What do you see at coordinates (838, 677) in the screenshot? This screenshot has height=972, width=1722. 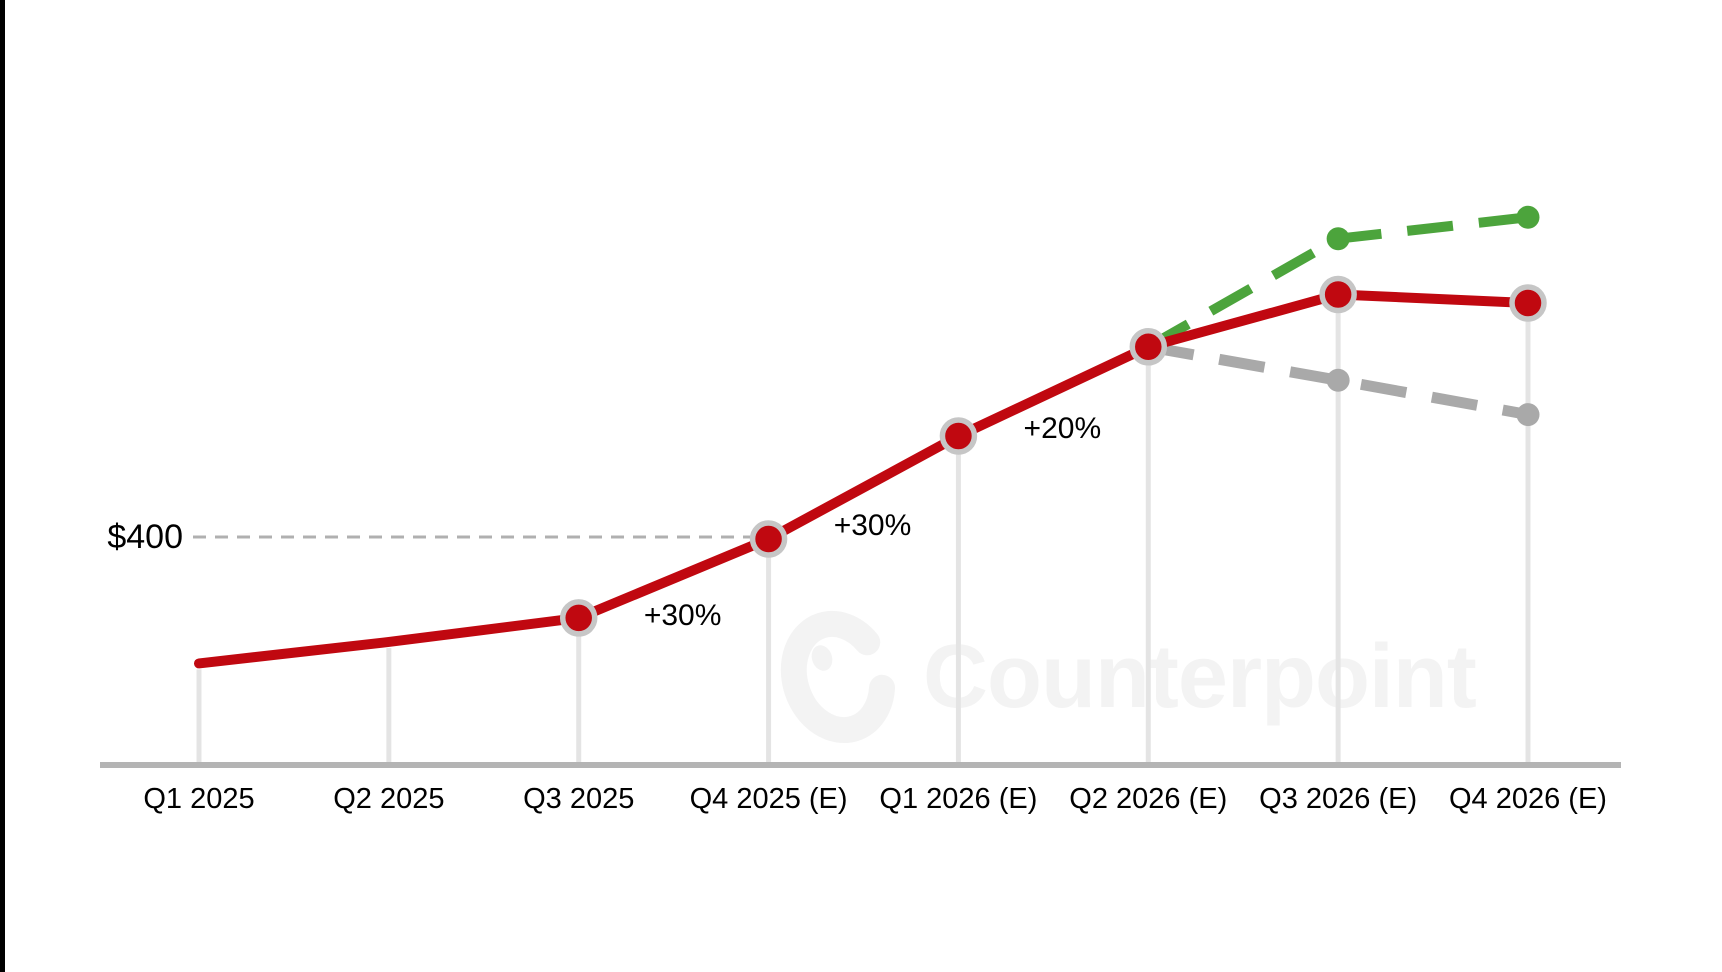 I see `counterpoint-c-logo-icon` at bounding box center [838, 677].